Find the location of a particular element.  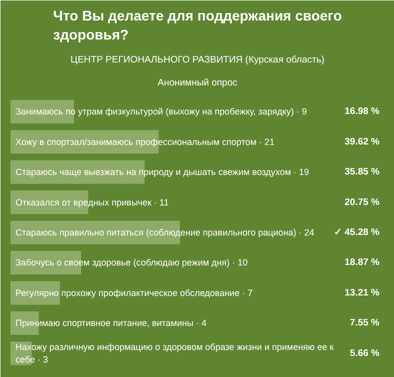

y-tick-label: Стараюсь правильно питаться (соблюдение правильного рациона) · 24 is located at coordinates (165, 233).